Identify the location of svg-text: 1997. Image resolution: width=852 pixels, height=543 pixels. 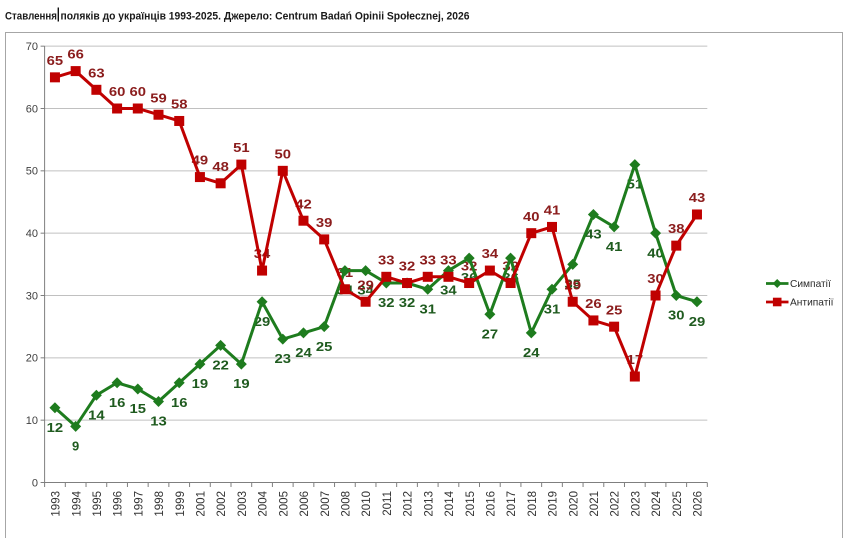
(139, 504).